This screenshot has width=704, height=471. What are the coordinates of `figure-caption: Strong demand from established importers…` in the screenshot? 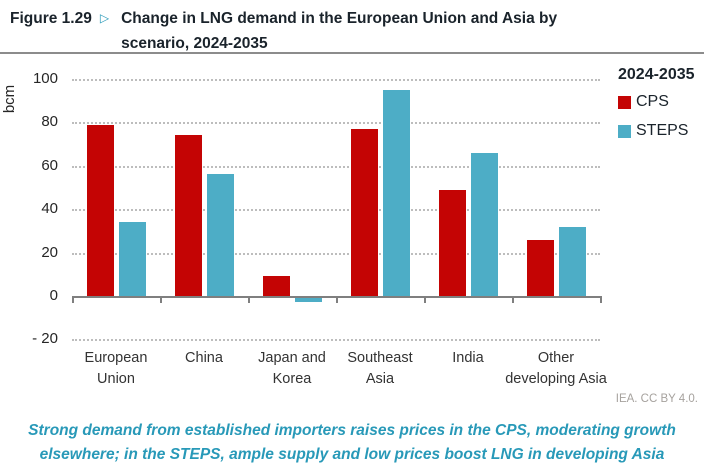 It's located at (352, 443).